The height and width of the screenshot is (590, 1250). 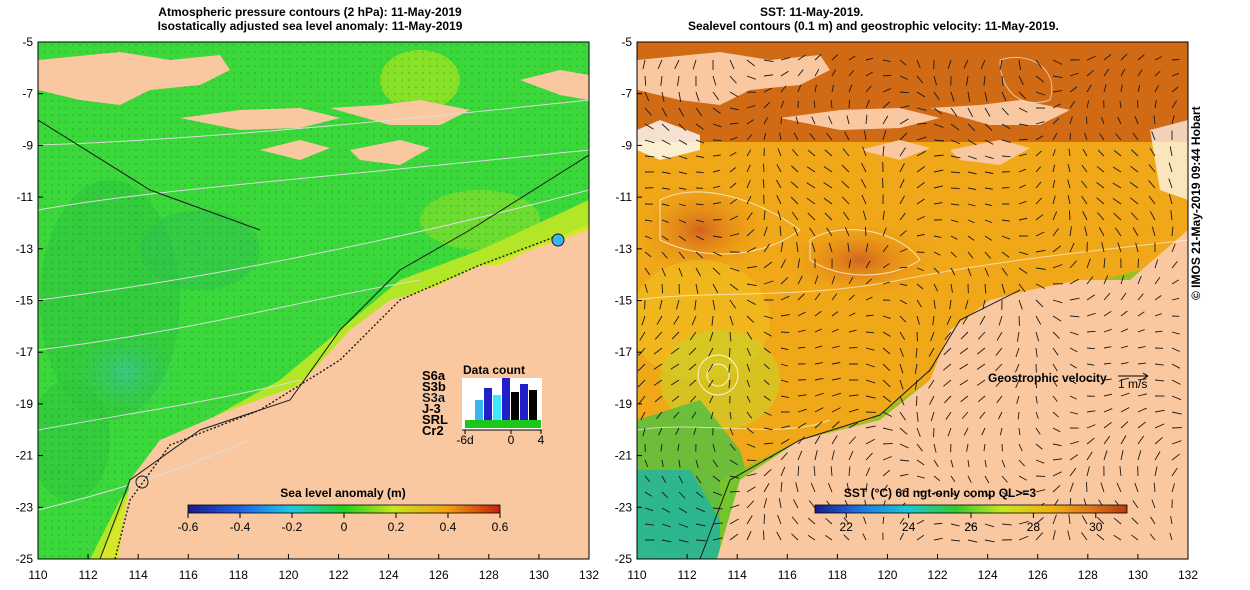 What do you see at coordinates (342, 493) in the screenshot?
I see `sla-colorbar-label: Sea level anomaly (m)` at bounding box center [342, 493].